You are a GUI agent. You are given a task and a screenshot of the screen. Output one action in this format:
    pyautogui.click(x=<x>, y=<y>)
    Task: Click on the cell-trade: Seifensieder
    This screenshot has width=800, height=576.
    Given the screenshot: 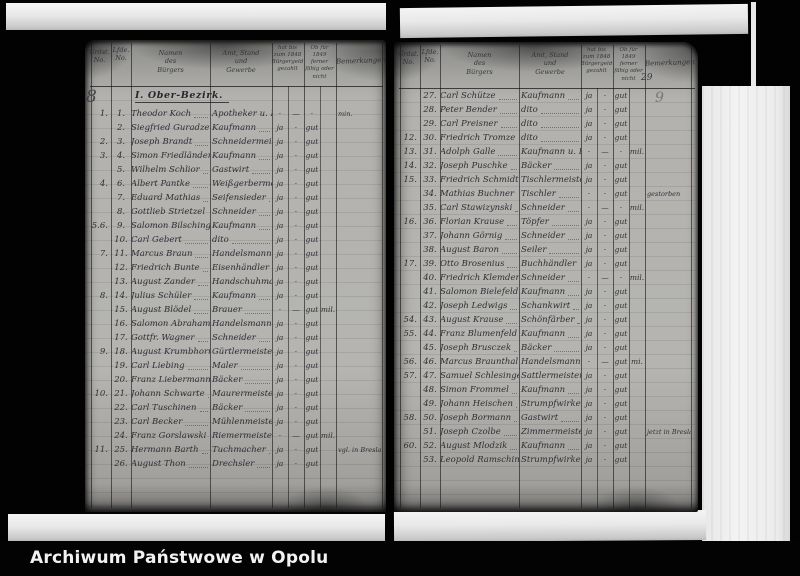 What is the action you would take?
    pyautogui.click(x=241, y=198)
    